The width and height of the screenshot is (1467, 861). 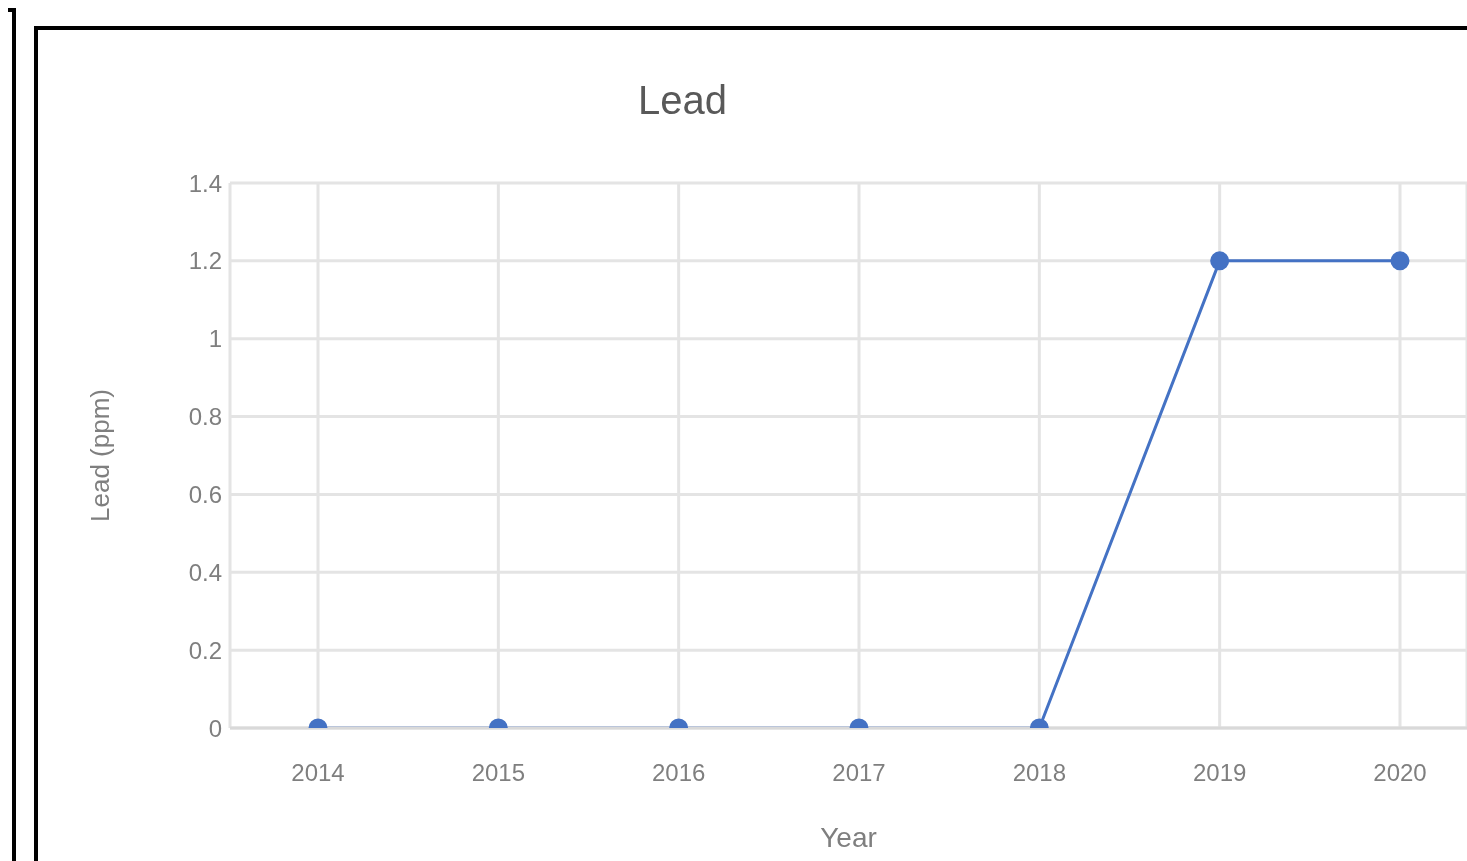 I want to click on x-tick-label: 2020, so click(x=1400, y=773).